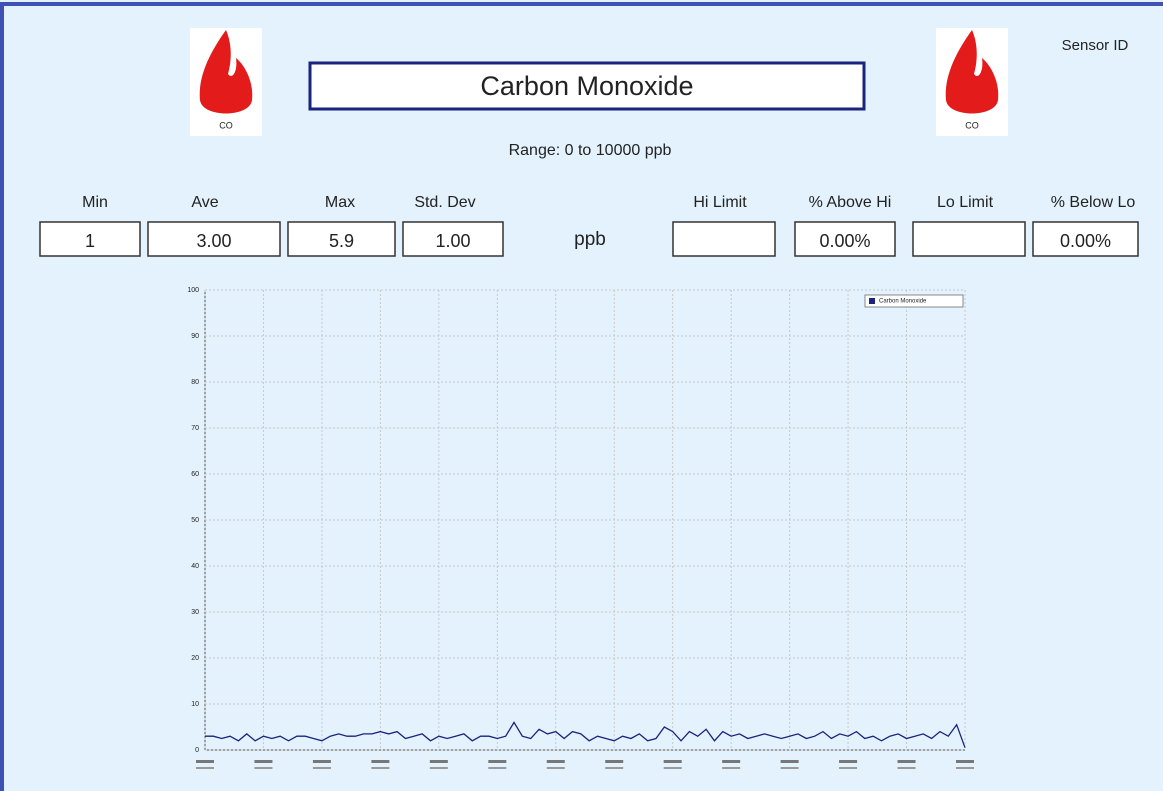 This screenshot has width=1163, height=791. I want to click on line, so click(585, 734).